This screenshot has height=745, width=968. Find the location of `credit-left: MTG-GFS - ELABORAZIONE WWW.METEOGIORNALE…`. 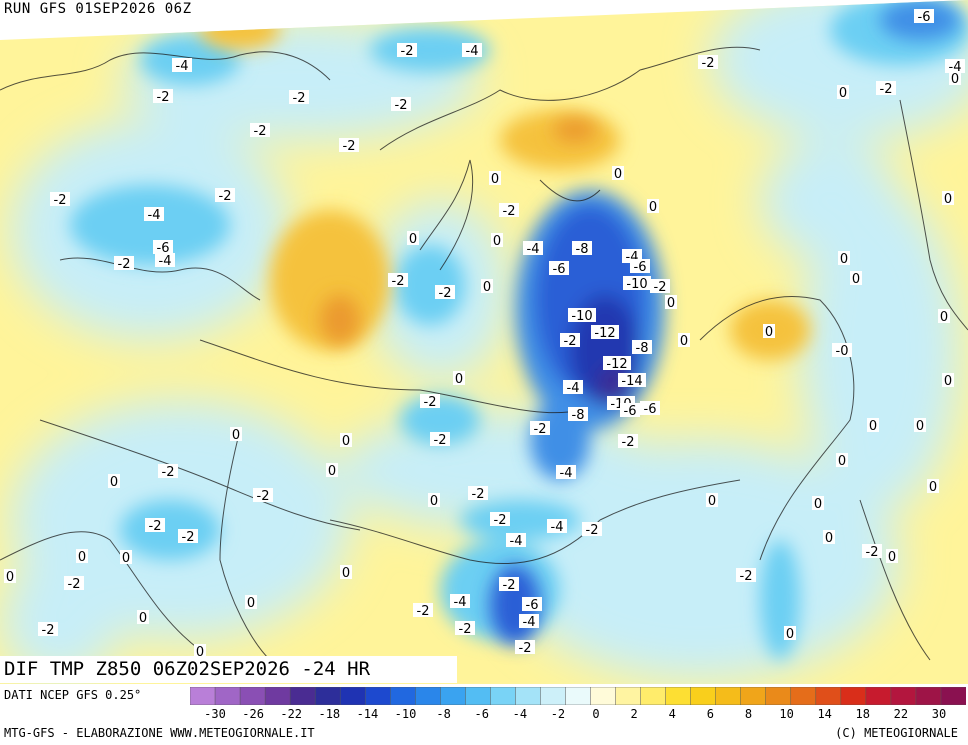

credit-left: MTG-GFS - ELABORAZIONE WWW.METEOGIORNALE… is located at coordinates (159, 733).